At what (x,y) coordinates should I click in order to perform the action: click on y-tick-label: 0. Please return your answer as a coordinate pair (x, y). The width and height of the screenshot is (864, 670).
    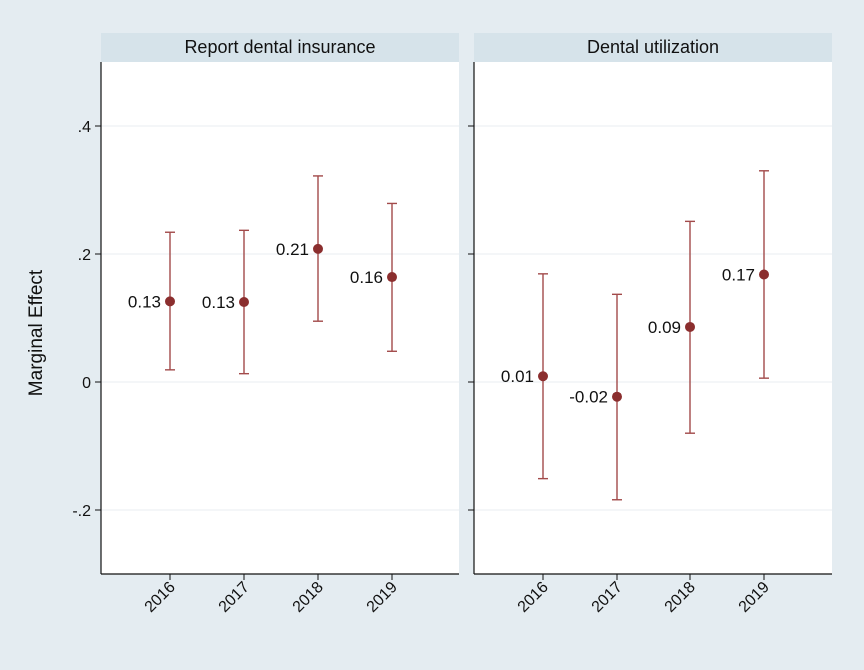
    Looking at the image, I should click on (86, 383).